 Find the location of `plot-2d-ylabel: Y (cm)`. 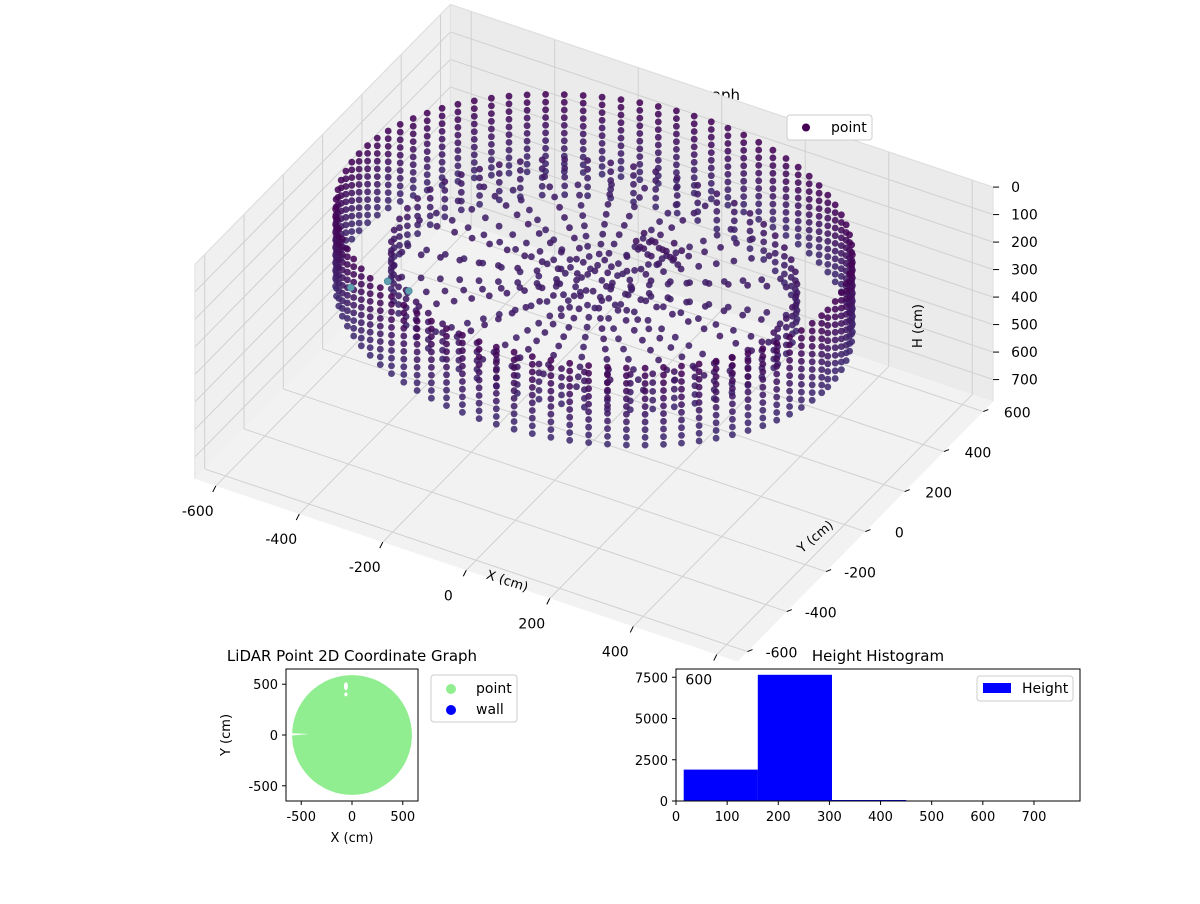

plot-2d-ylabel: Y (cm) is located at coordinates (226, 735).